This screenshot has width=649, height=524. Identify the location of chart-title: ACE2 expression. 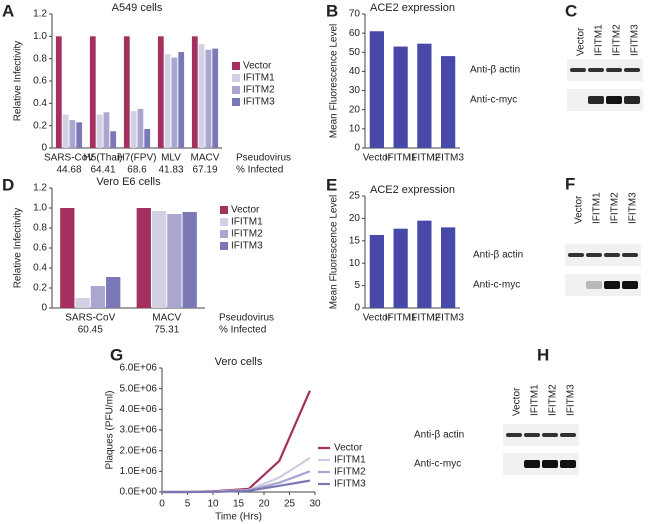
(412, 190).